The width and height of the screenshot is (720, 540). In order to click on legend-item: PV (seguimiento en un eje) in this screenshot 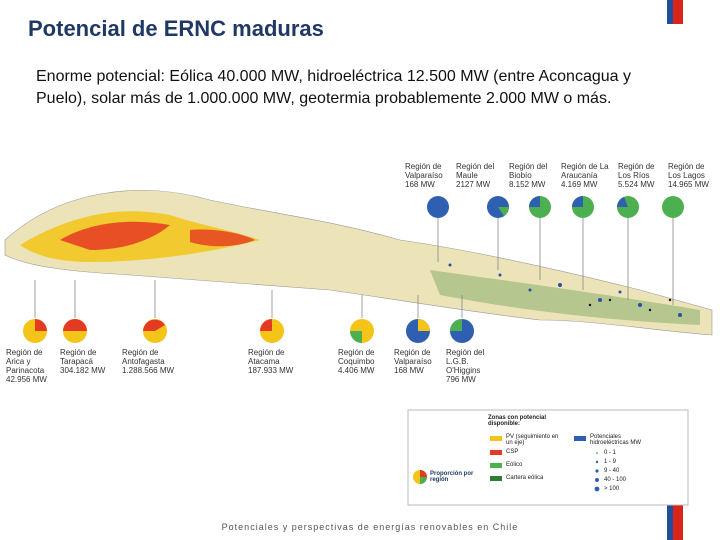, I will do `click(532, 440)`.